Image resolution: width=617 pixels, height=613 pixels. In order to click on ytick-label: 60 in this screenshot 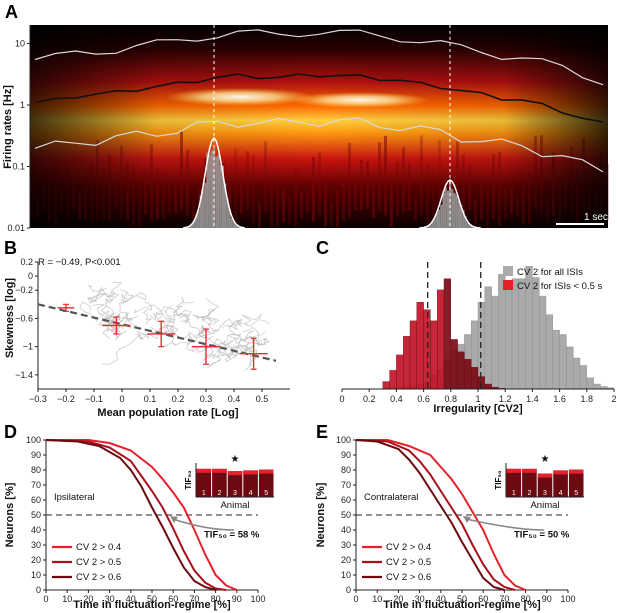, I will do `click(36, 500)`.